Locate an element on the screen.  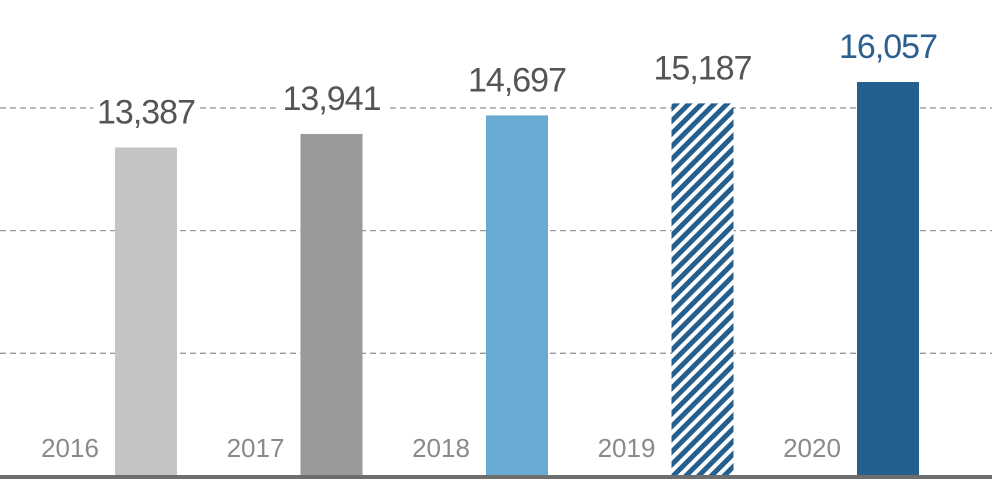
value-label: 14,697 is located at coordinates (517, 80).